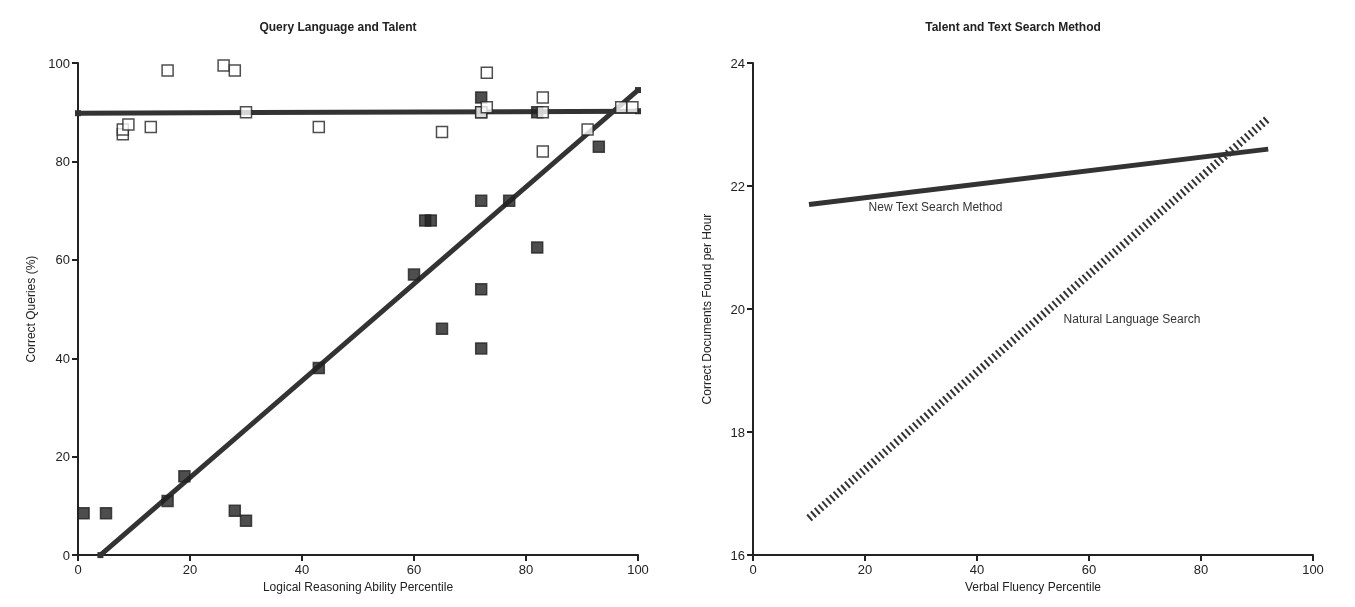 Image resolution: width=1355 pixels, height=607 pixels. I want to click on y-tick-label: 18, so click(737, 432).